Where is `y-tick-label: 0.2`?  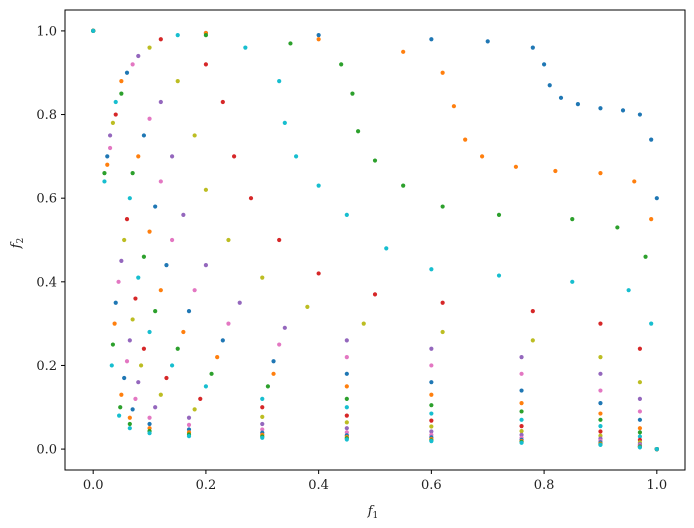
y-tick-label: 0.2 is located at coordinates (46, 366).